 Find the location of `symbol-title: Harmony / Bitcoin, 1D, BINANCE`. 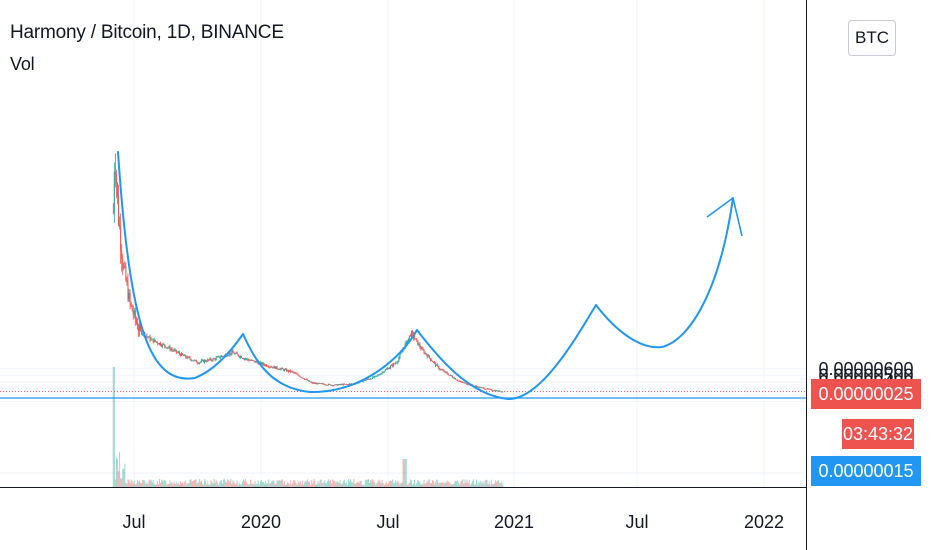

symbol-title: Harmony / Bitcoin, 1D, BINANCE is located at coordinates (147, 32).